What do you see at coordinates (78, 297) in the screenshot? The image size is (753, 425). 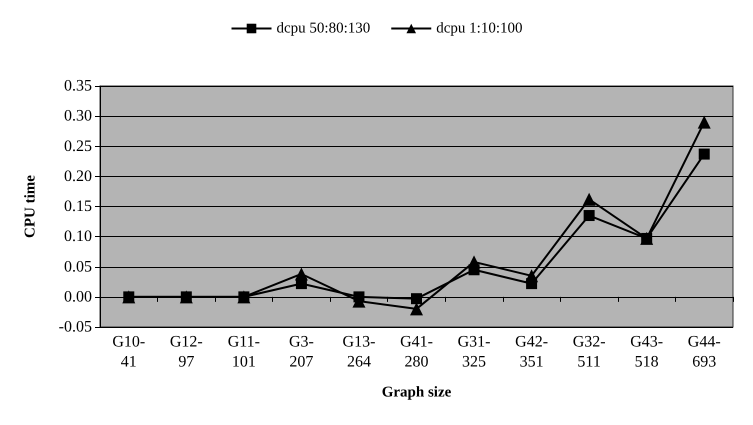 I see `y-tick-label: 0.00` at bounding box center [78, 297].